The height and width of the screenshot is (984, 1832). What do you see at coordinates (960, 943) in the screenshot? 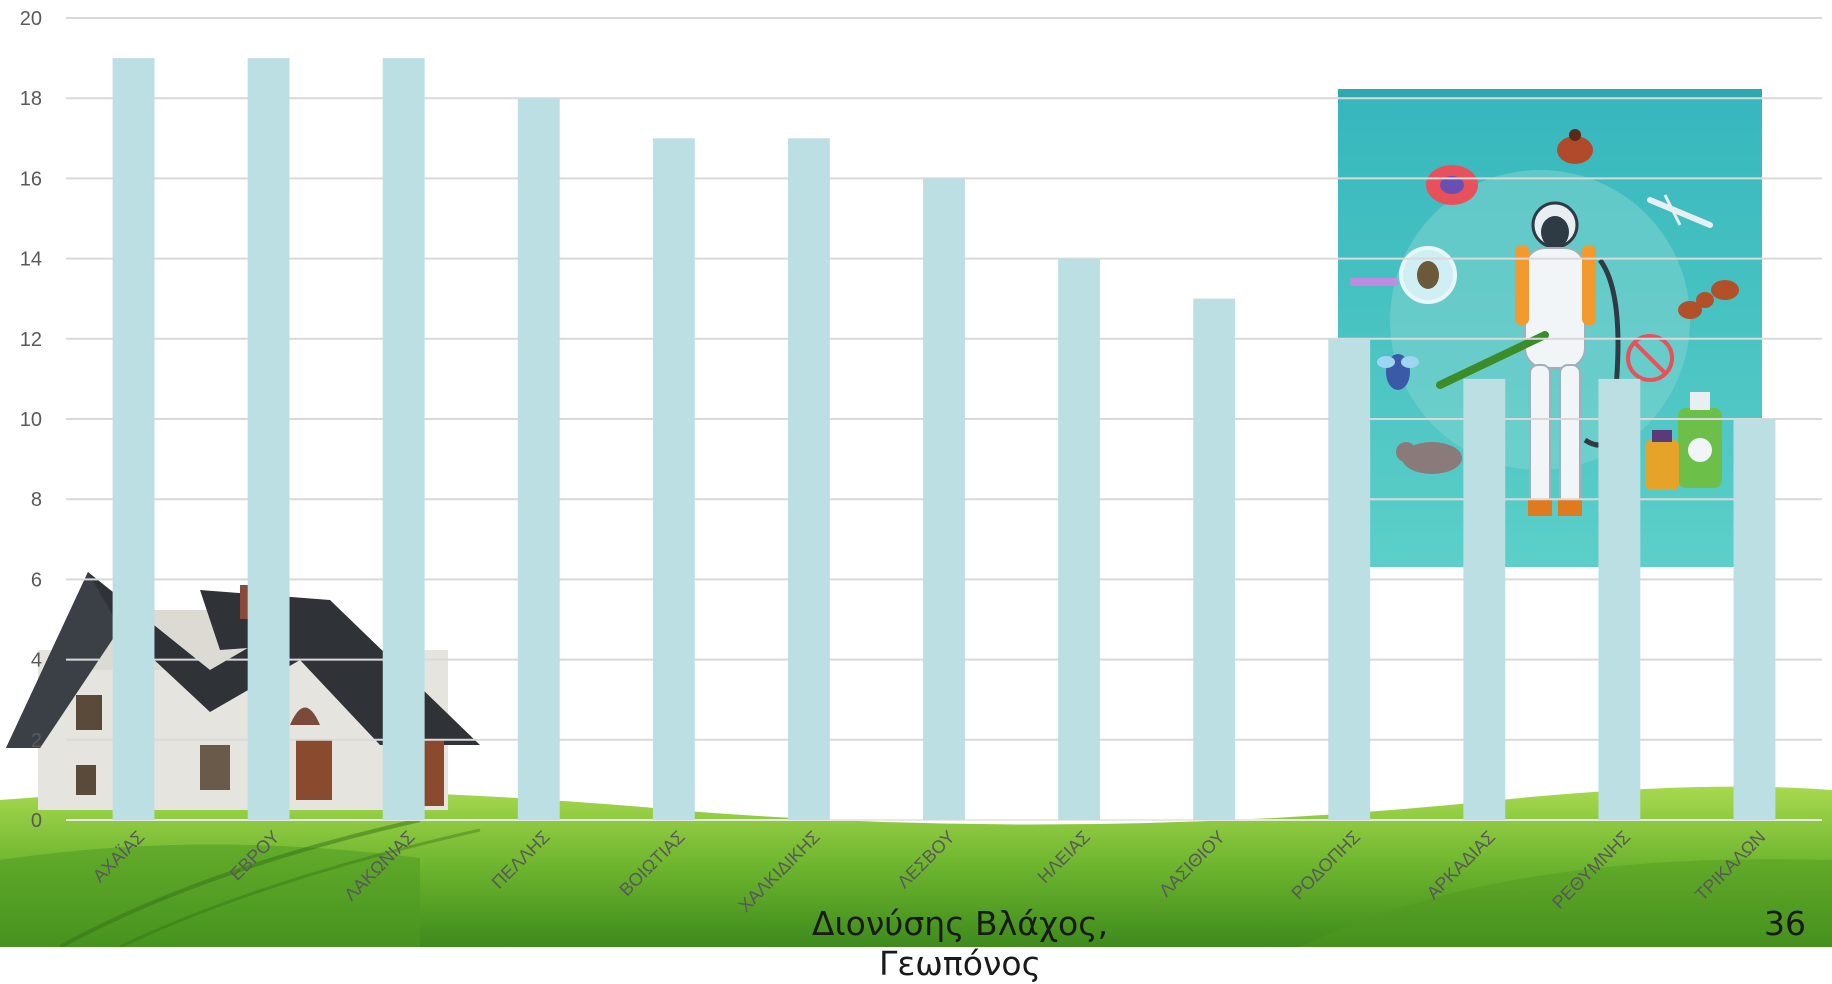
I see `footer-author: Διονύσης Βλάχος, Γεωπόνος` at bounding box center [960, 943].